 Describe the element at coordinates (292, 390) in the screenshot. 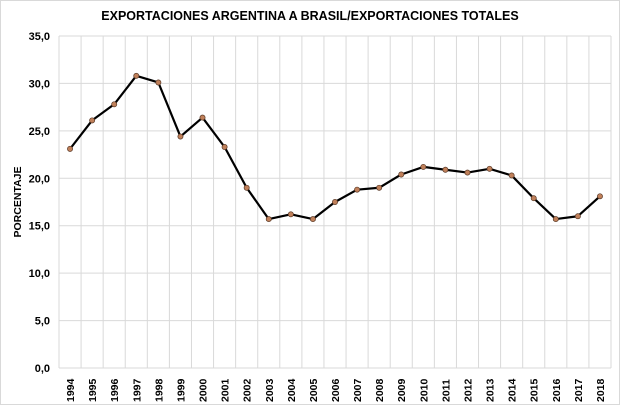

I see `x-tick-label: 2004` at that location.